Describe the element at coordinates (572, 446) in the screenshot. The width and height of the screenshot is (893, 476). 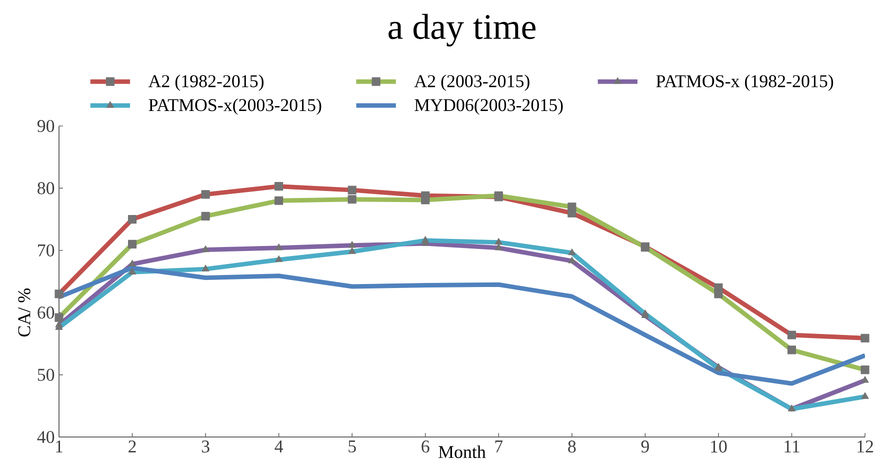
I see `x-tick-label: 8` at that location.